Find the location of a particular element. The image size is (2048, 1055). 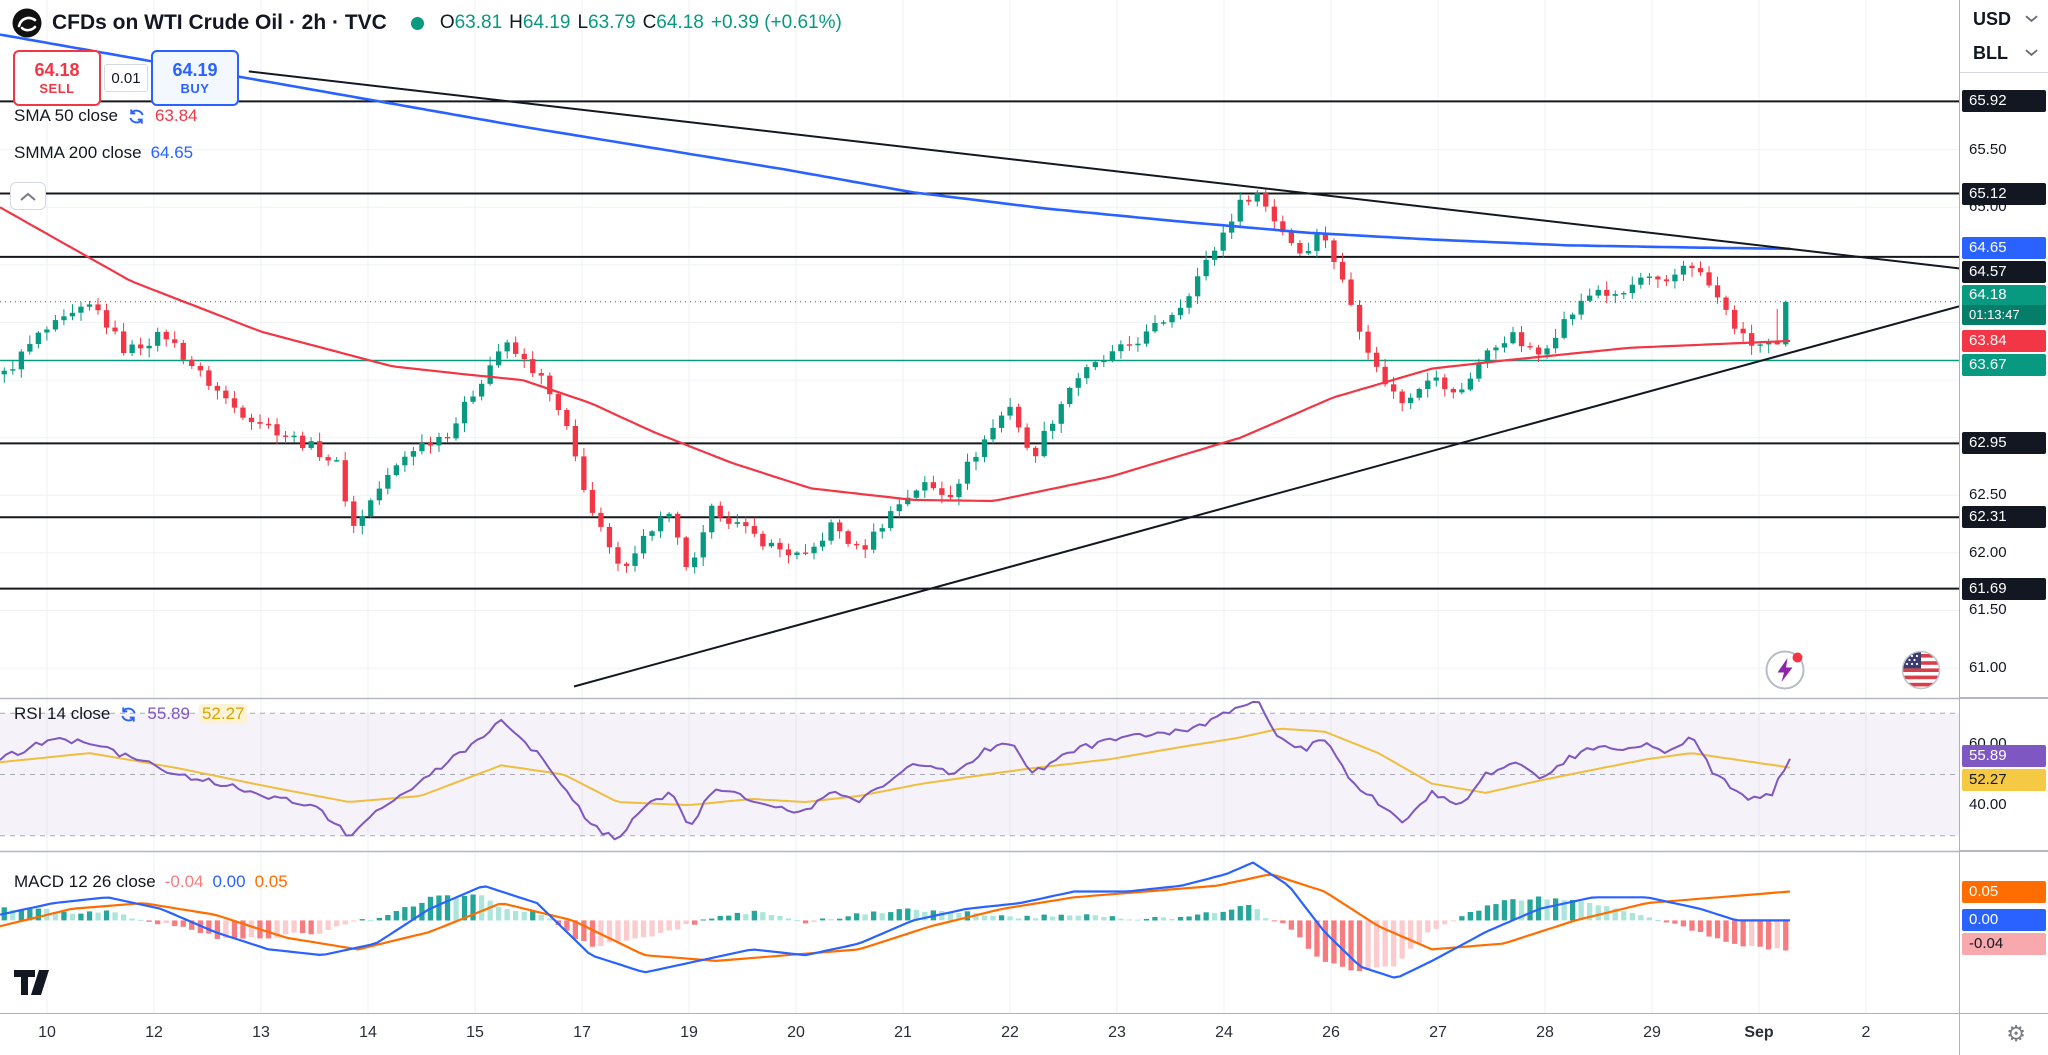

tradingview-logo is located at coordinates (42, 986).